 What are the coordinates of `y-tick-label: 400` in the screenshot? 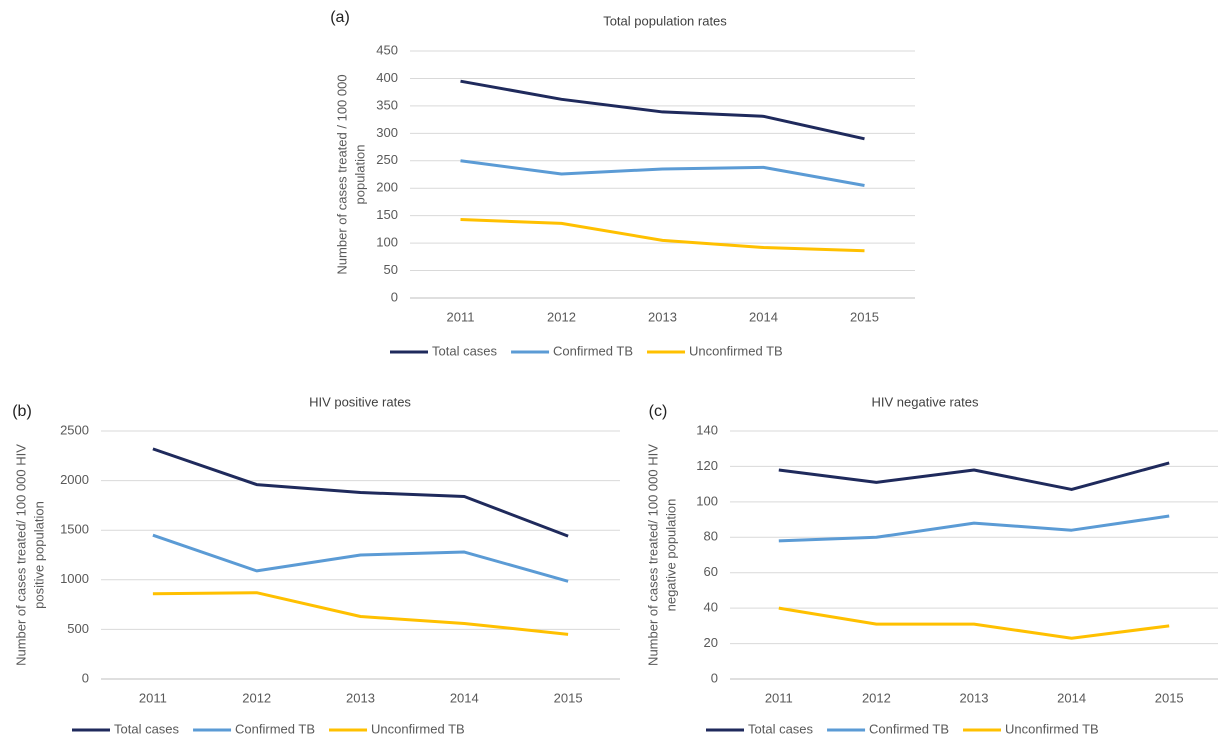 It's located at (387, 77).